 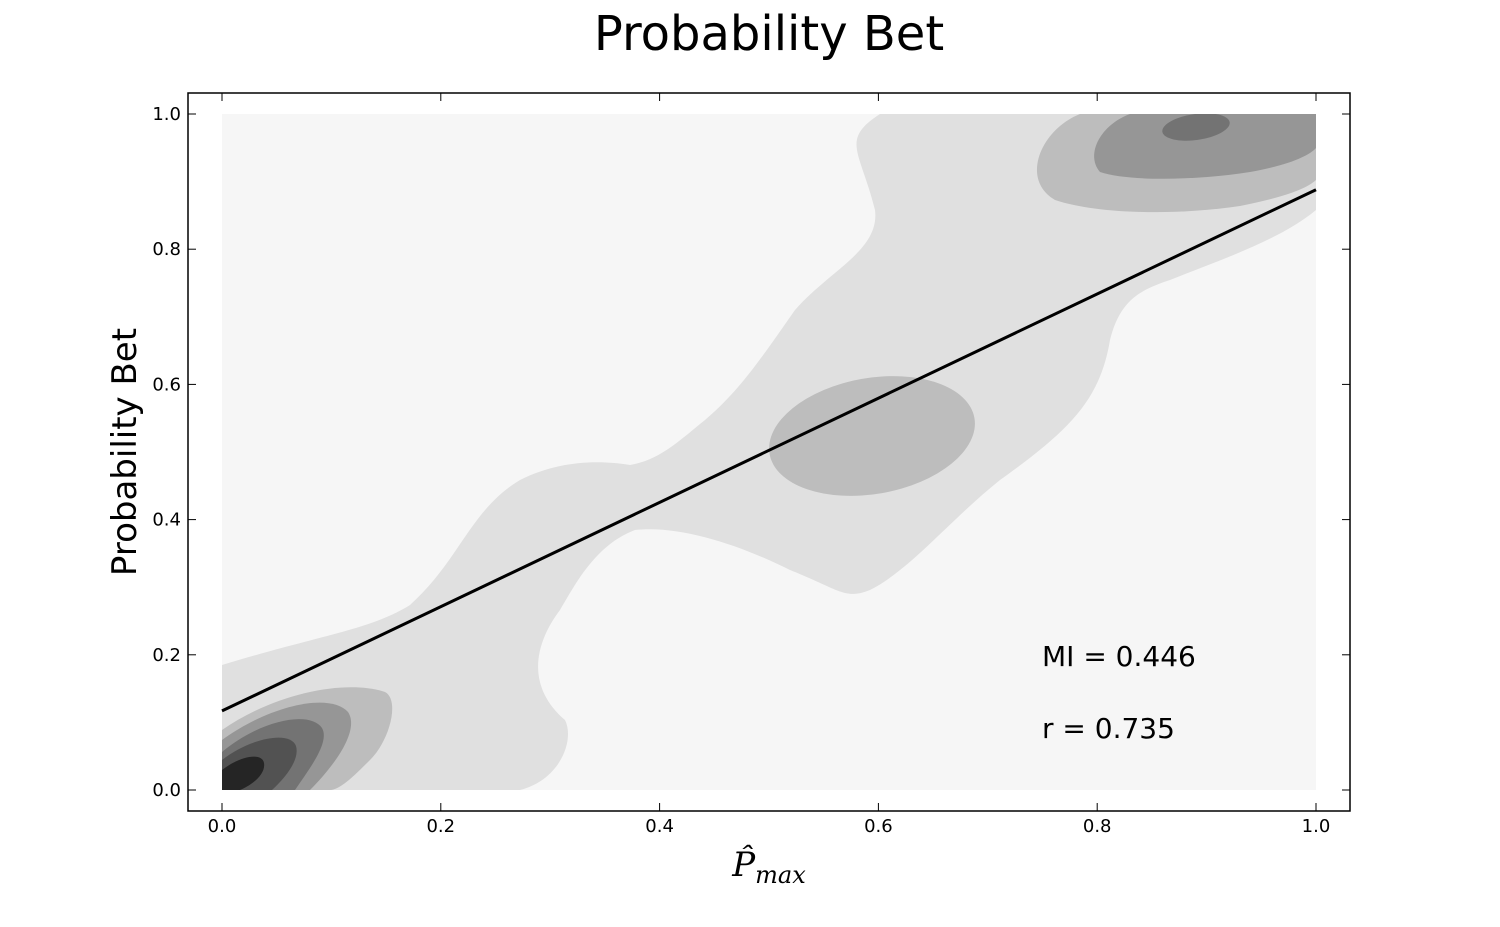 What do you see at coordinates (222, 826) in the screenshot?
I see `x-tick-label: 0.0` at bounding box center [222, 826].